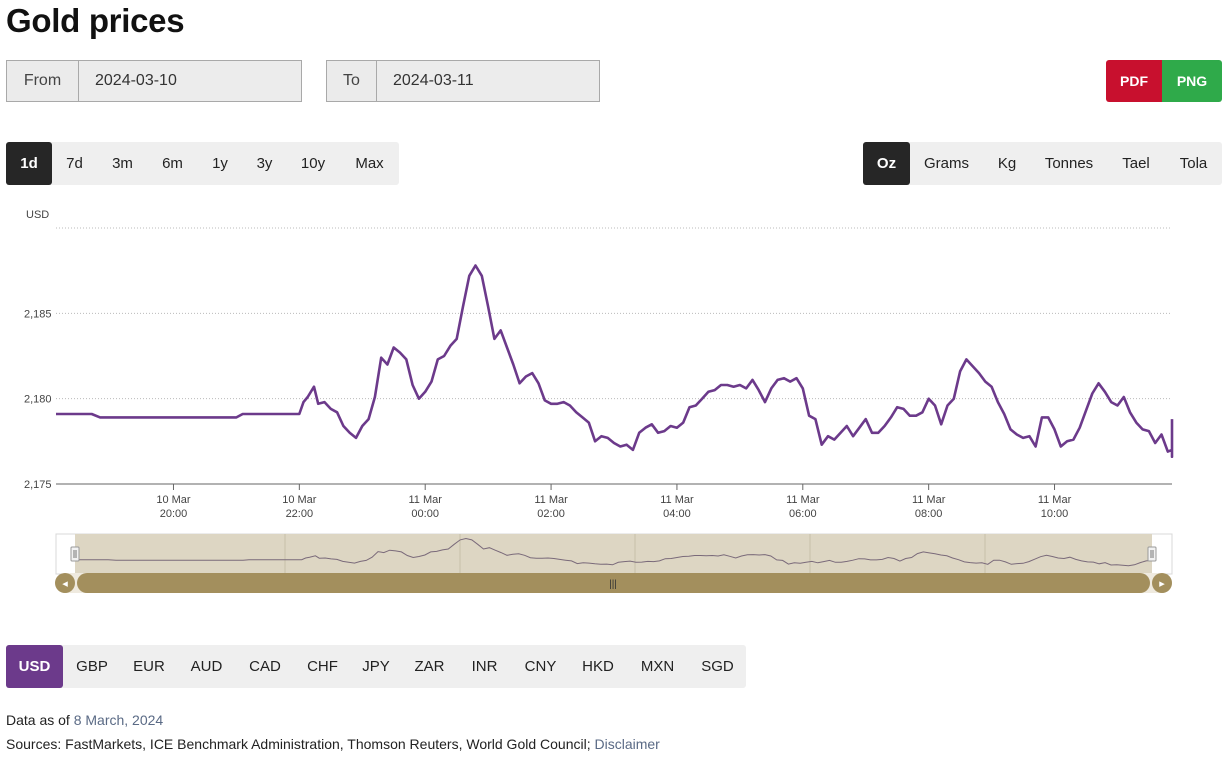 The image size is (1230, 762). I want to click on chevron-right-icon: ▸, so click(1162, 583).